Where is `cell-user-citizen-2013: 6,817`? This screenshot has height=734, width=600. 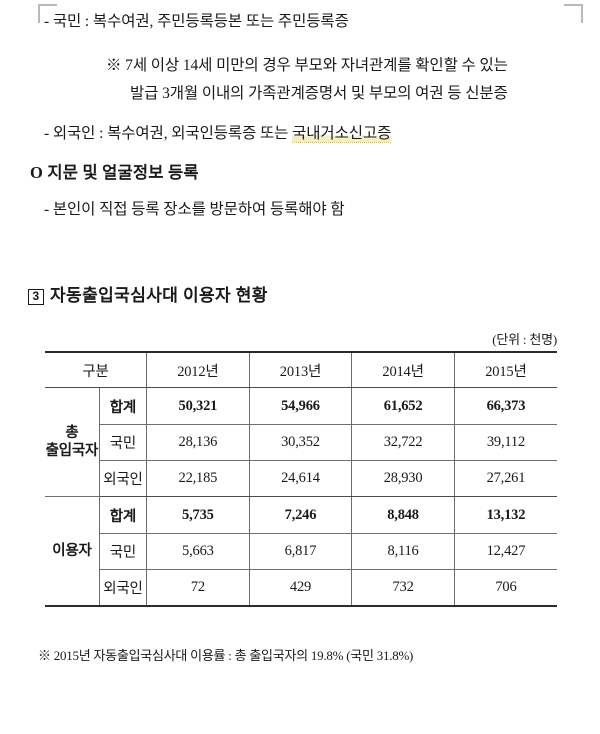
cell-user-citizen-2013: 6,817 is located at coordinates (300, 551).